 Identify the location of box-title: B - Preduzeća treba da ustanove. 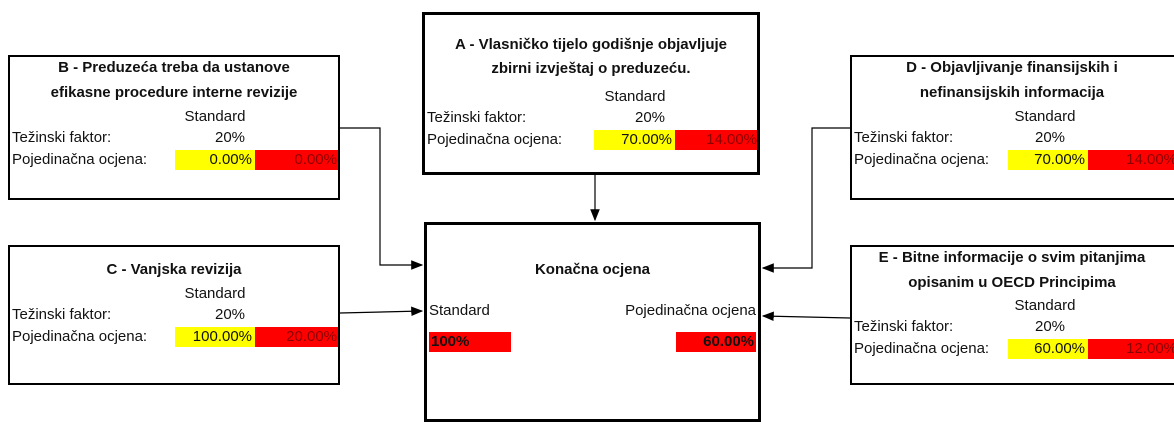
(174, 67).